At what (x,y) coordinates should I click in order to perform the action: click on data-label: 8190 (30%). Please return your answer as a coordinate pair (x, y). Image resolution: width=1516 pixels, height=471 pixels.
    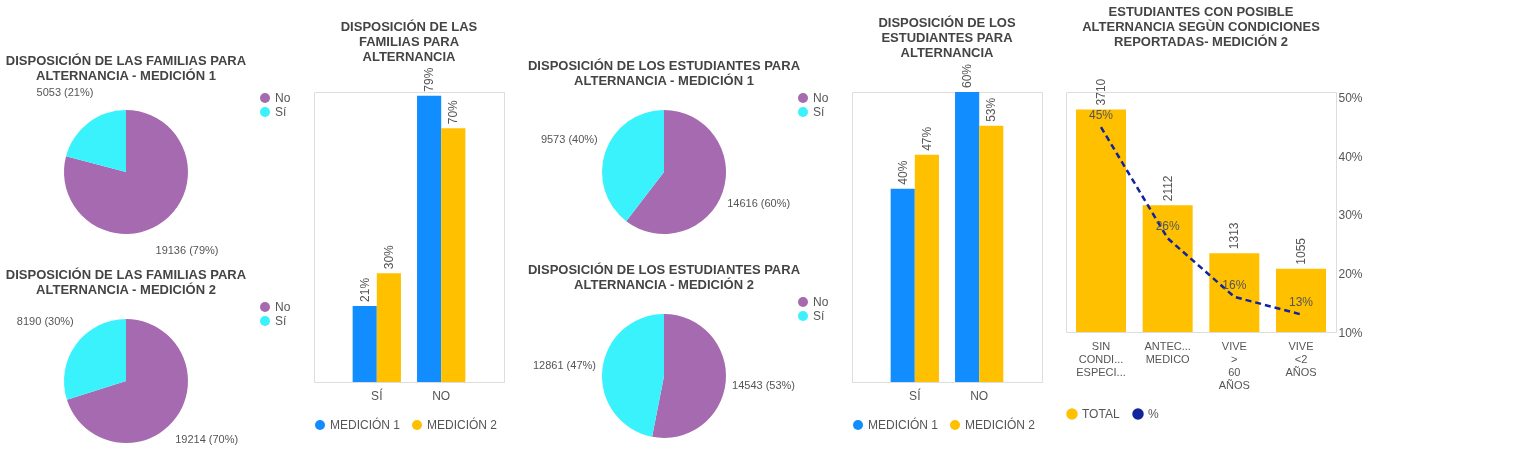
    Looking at the image, I should click on (45, 320).